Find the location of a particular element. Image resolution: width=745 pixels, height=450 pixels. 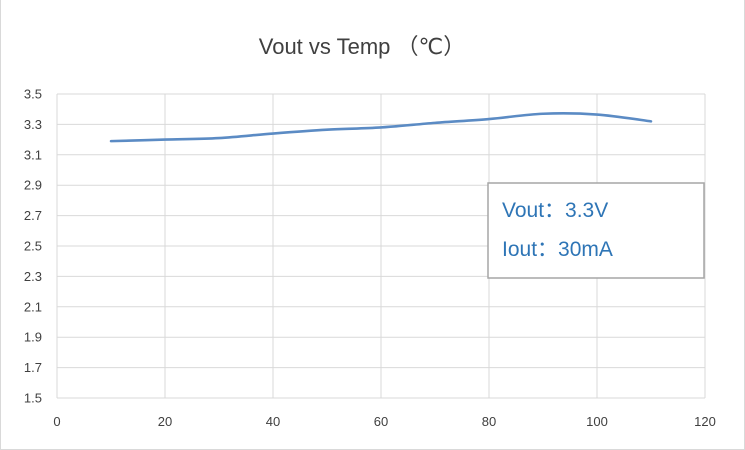

series-group is located at coordinates (381, 127).